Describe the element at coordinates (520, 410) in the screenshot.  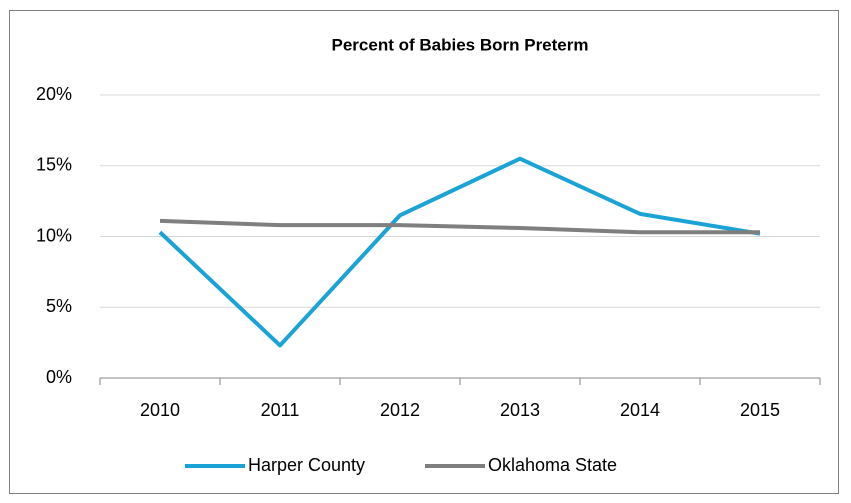
I see `x-tick-label: 2013` at that location.